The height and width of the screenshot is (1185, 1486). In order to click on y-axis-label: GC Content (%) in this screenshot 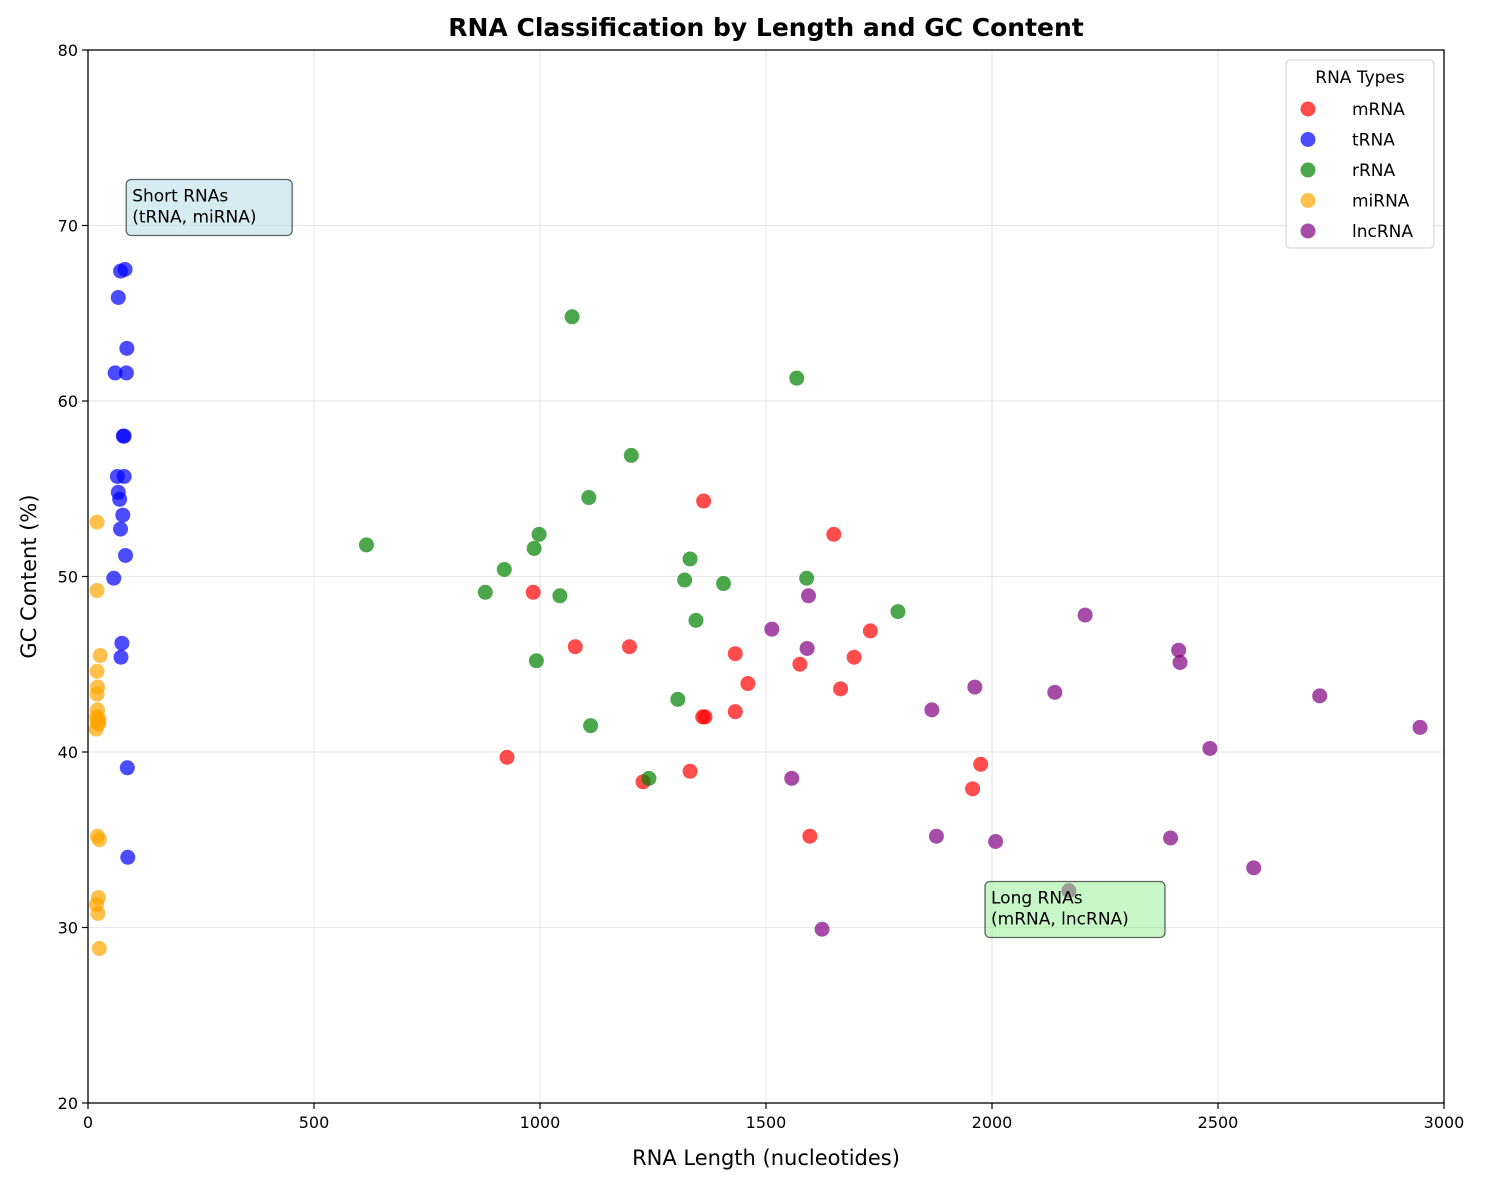, I will do `click(29, 576)`.